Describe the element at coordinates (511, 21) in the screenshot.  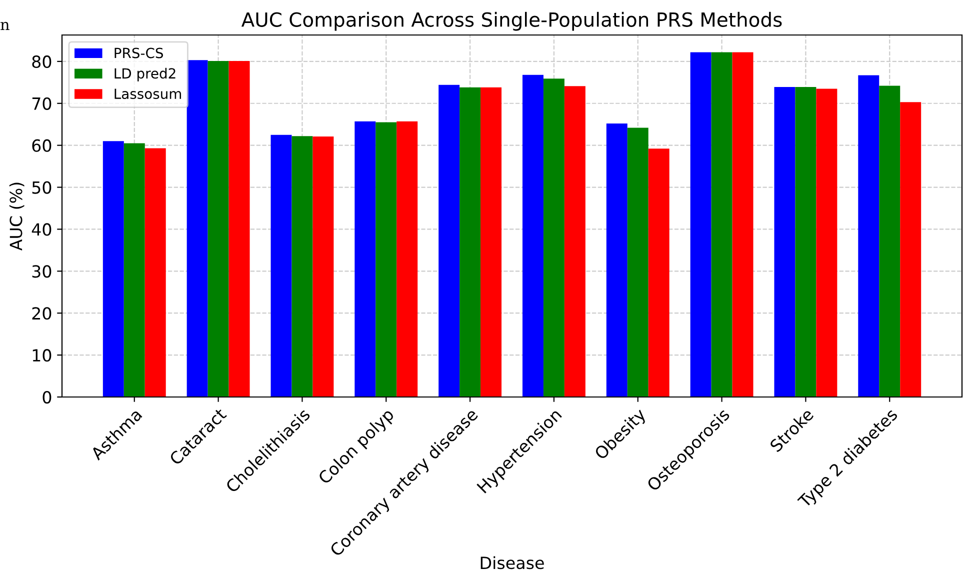
I see `chart-title: AUC Comparison Across Single-Population PRS Methods` at that location.